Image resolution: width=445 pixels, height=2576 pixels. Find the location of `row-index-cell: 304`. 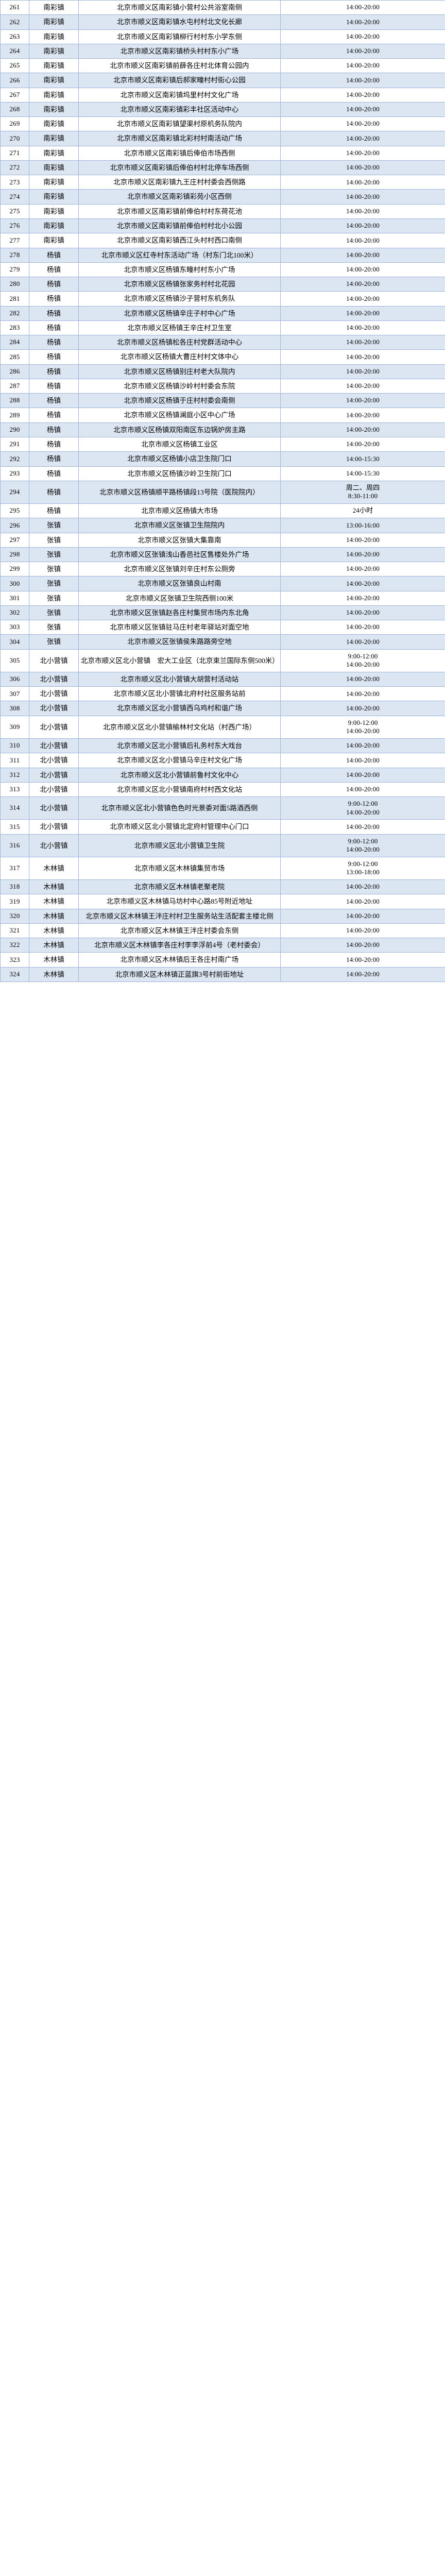

row-index-cell: 304 is located at coordinates (14, 642).